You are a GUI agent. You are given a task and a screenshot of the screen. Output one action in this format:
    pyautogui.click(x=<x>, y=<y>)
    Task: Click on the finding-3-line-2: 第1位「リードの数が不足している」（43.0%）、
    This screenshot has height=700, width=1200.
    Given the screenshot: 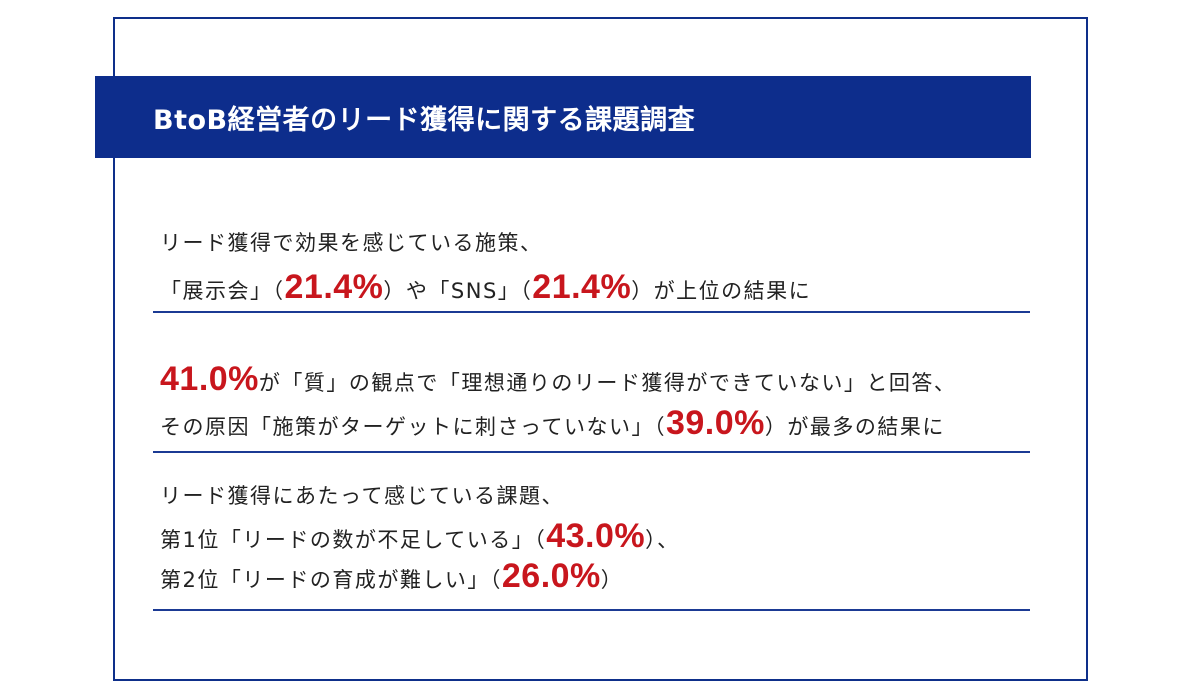 What is the action you would take?
    pyautogui.click(x=595, y=536)
    